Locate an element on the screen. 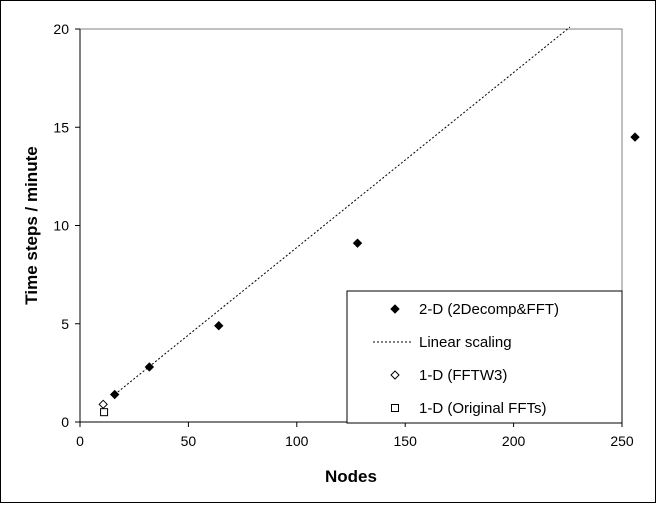  y-tick-label: 10 is located at coordinates (61, 226).